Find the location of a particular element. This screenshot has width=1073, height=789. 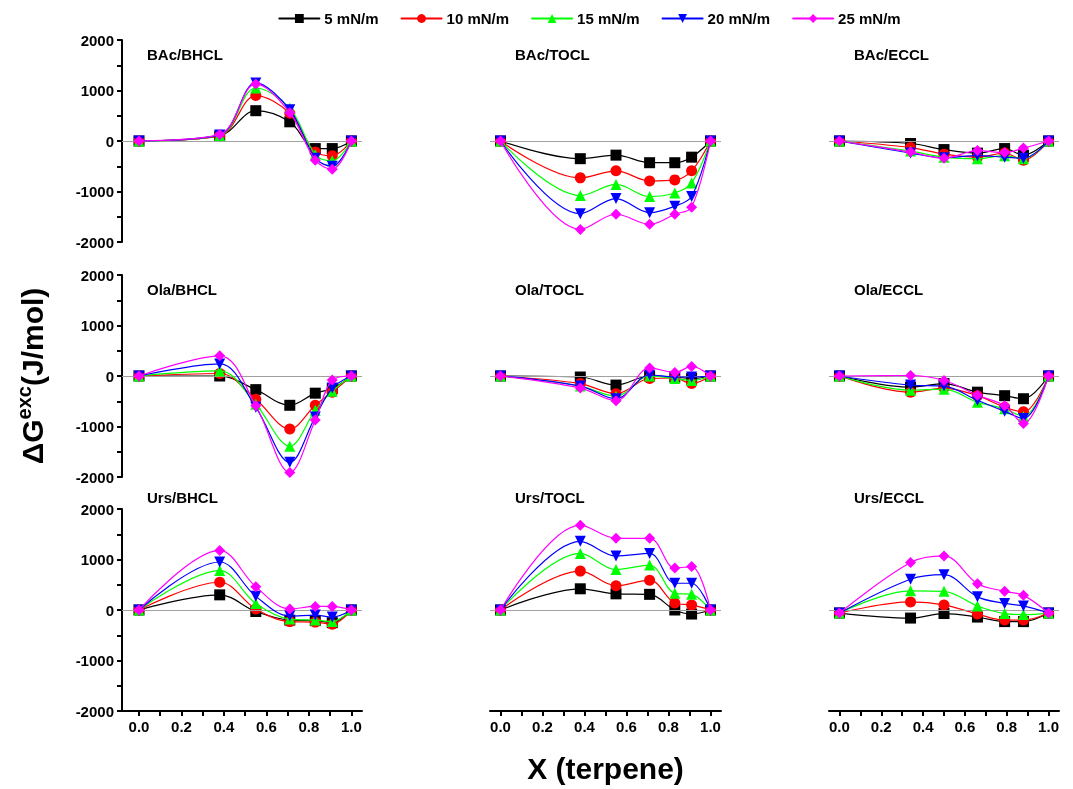

chart-title: Ola/BHCL is located at coordinates (182, 289).